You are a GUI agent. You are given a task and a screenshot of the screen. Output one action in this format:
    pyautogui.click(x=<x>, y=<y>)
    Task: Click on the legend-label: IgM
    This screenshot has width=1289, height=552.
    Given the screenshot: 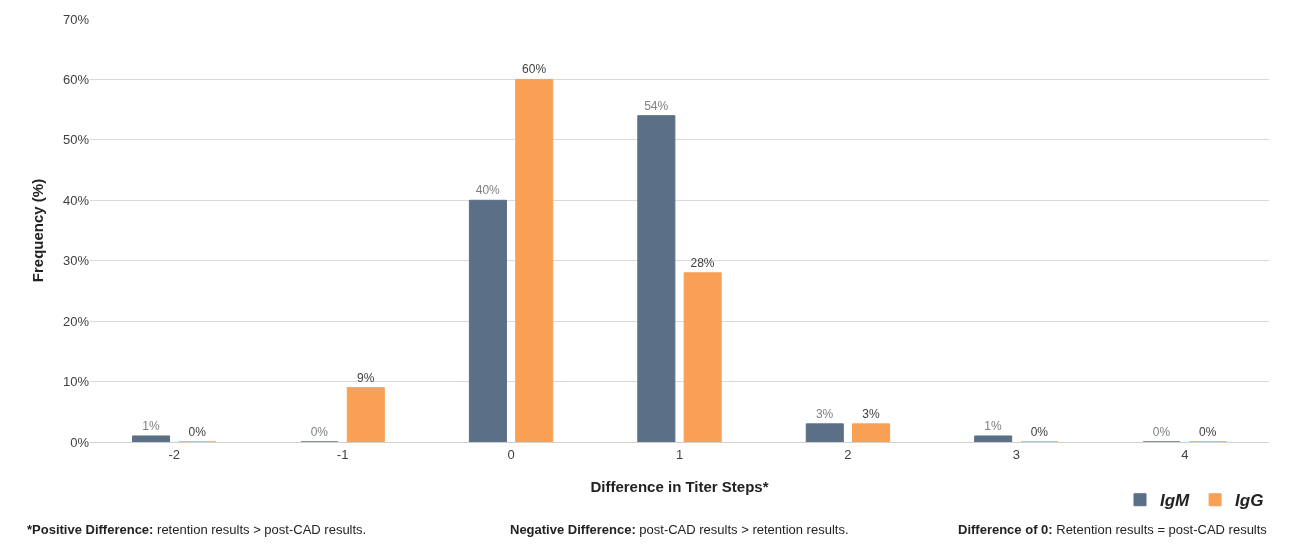 What is the action you would take?
    pyautogui.click(x=1175, y=501)
    